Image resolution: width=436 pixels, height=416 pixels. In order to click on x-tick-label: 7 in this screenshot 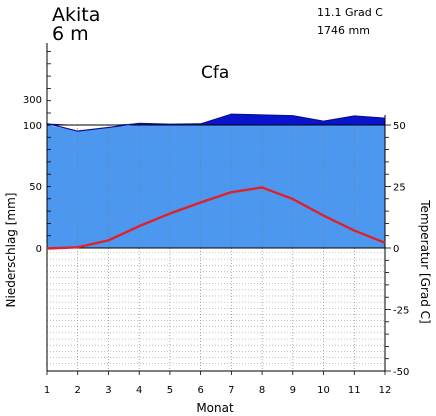, I will do `click(231, 390)`.